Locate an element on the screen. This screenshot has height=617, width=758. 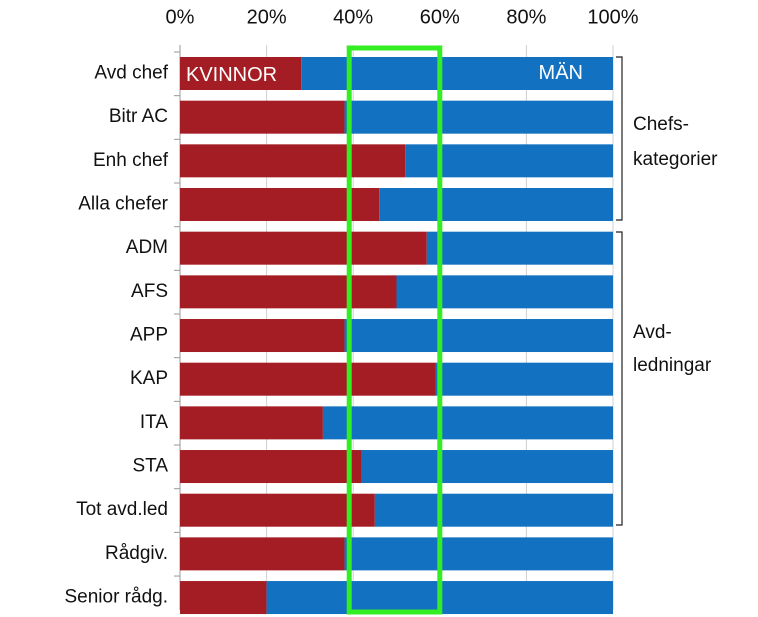
legend-label: KVINNOR is located at coordinates (231, 75).